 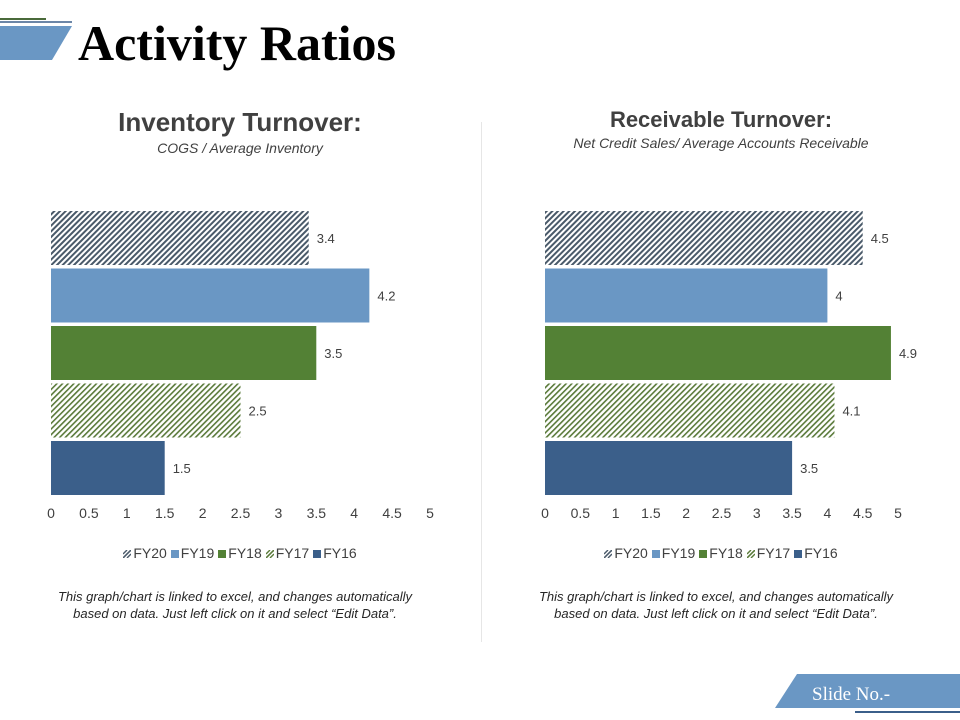 I want to click on bar-value-label: 2.5, so click(x=258, y=411).